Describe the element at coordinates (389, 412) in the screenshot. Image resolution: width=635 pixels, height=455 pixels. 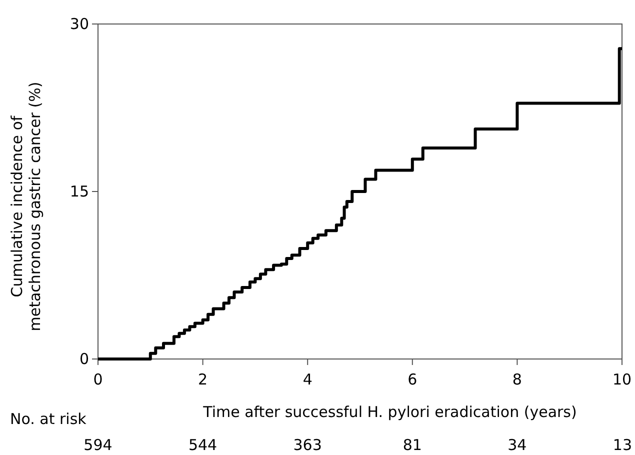
I see `x-axis-title: Time after successful H. pylori eradication (years)` at that location.